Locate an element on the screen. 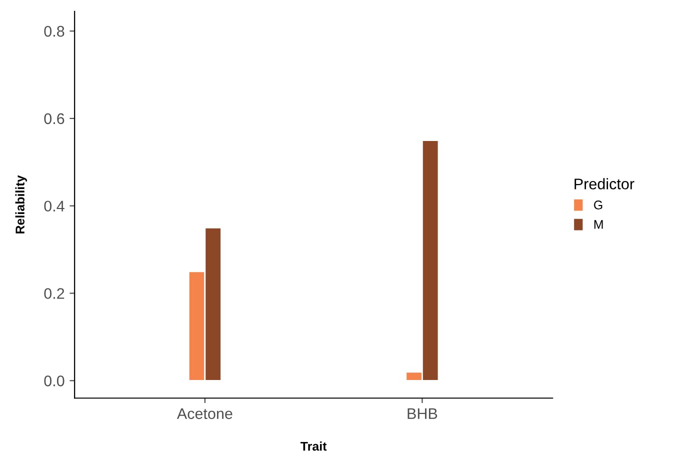  x-tick-label: Acetone is located at coordinates (204, 414).